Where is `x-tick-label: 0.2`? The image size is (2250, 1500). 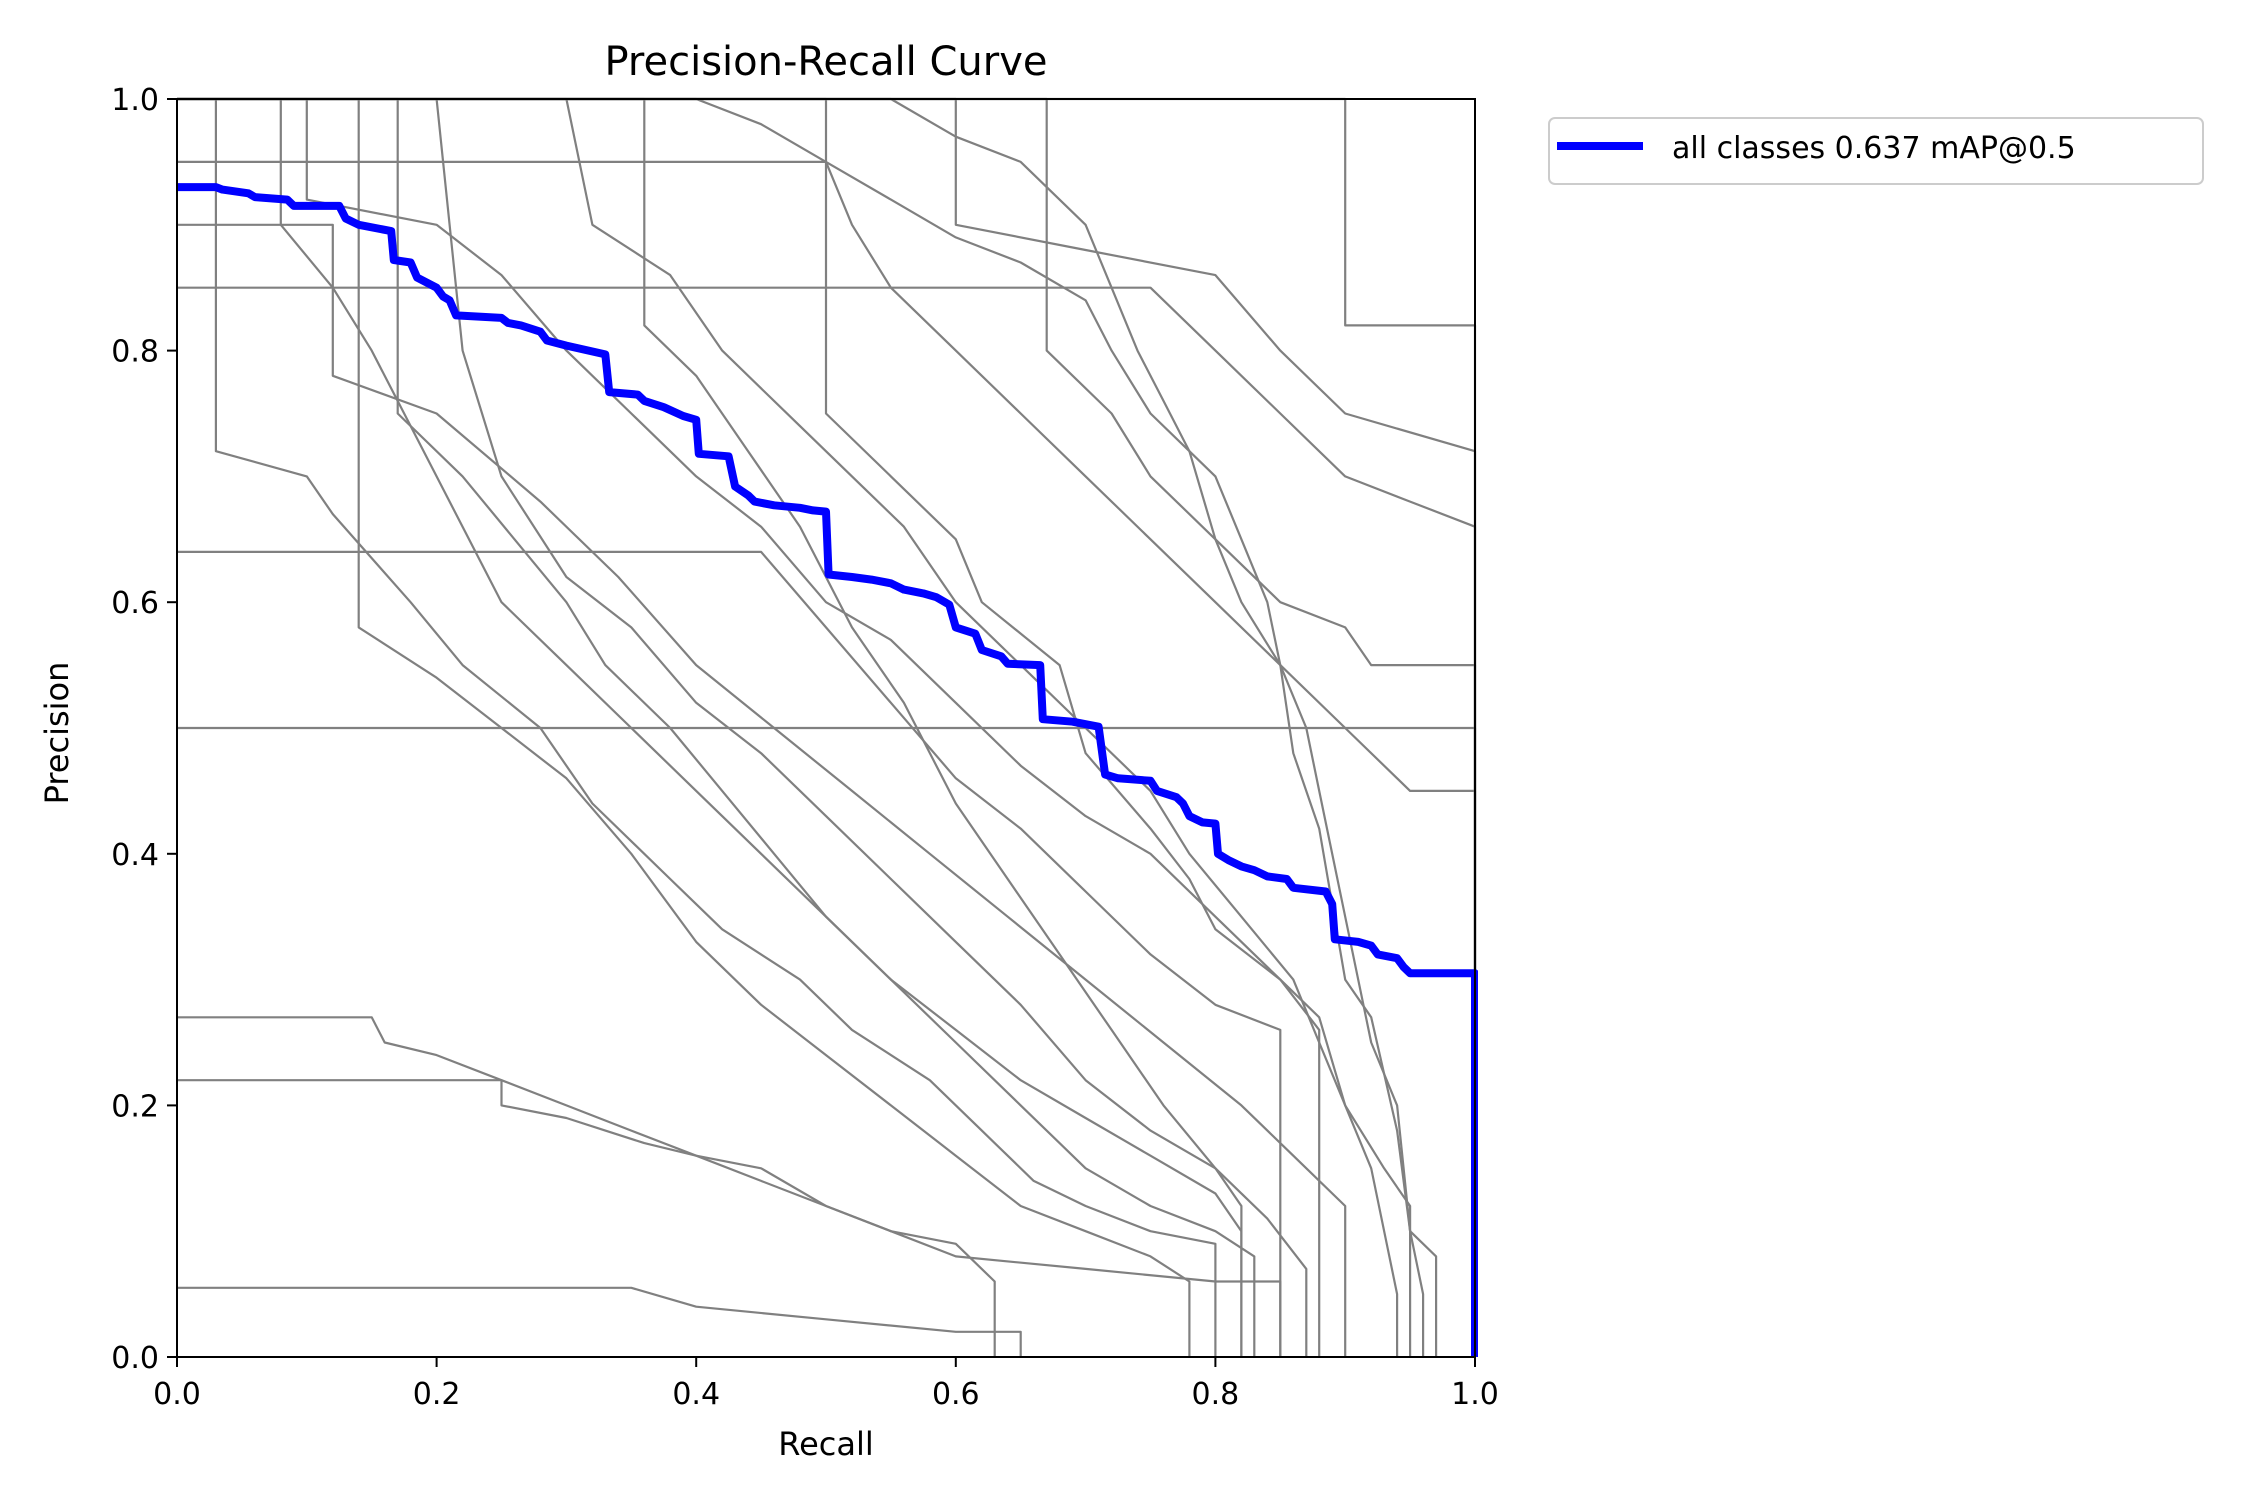 x-tick-label: 0.2 is located at coordinates (437, 1394).